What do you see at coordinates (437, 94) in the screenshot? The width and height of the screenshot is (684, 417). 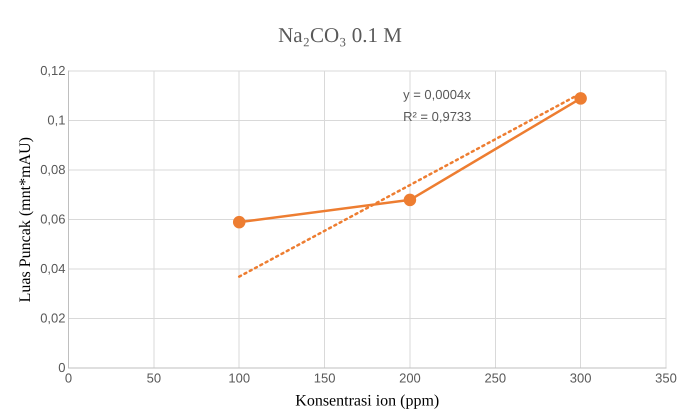 I see `annotation: y = 0,0004x` at bounding box center [437, 94].